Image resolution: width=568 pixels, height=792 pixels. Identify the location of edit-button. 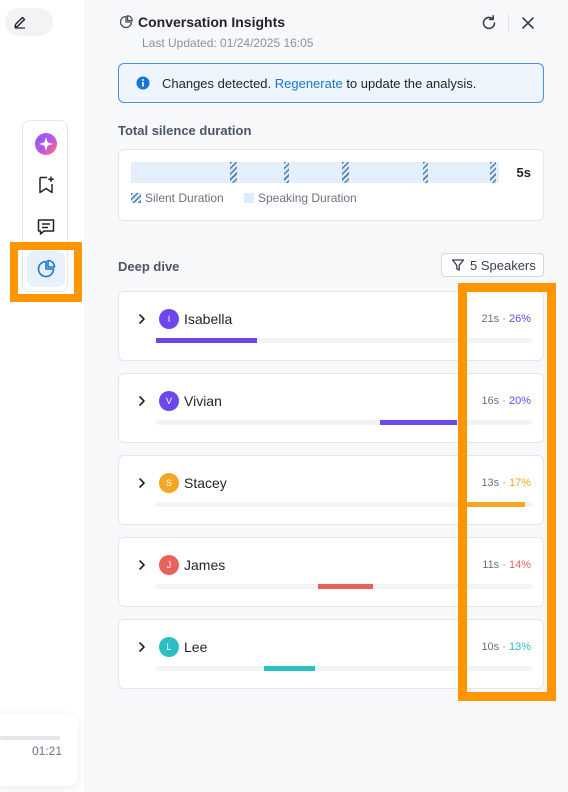
(29, 22).